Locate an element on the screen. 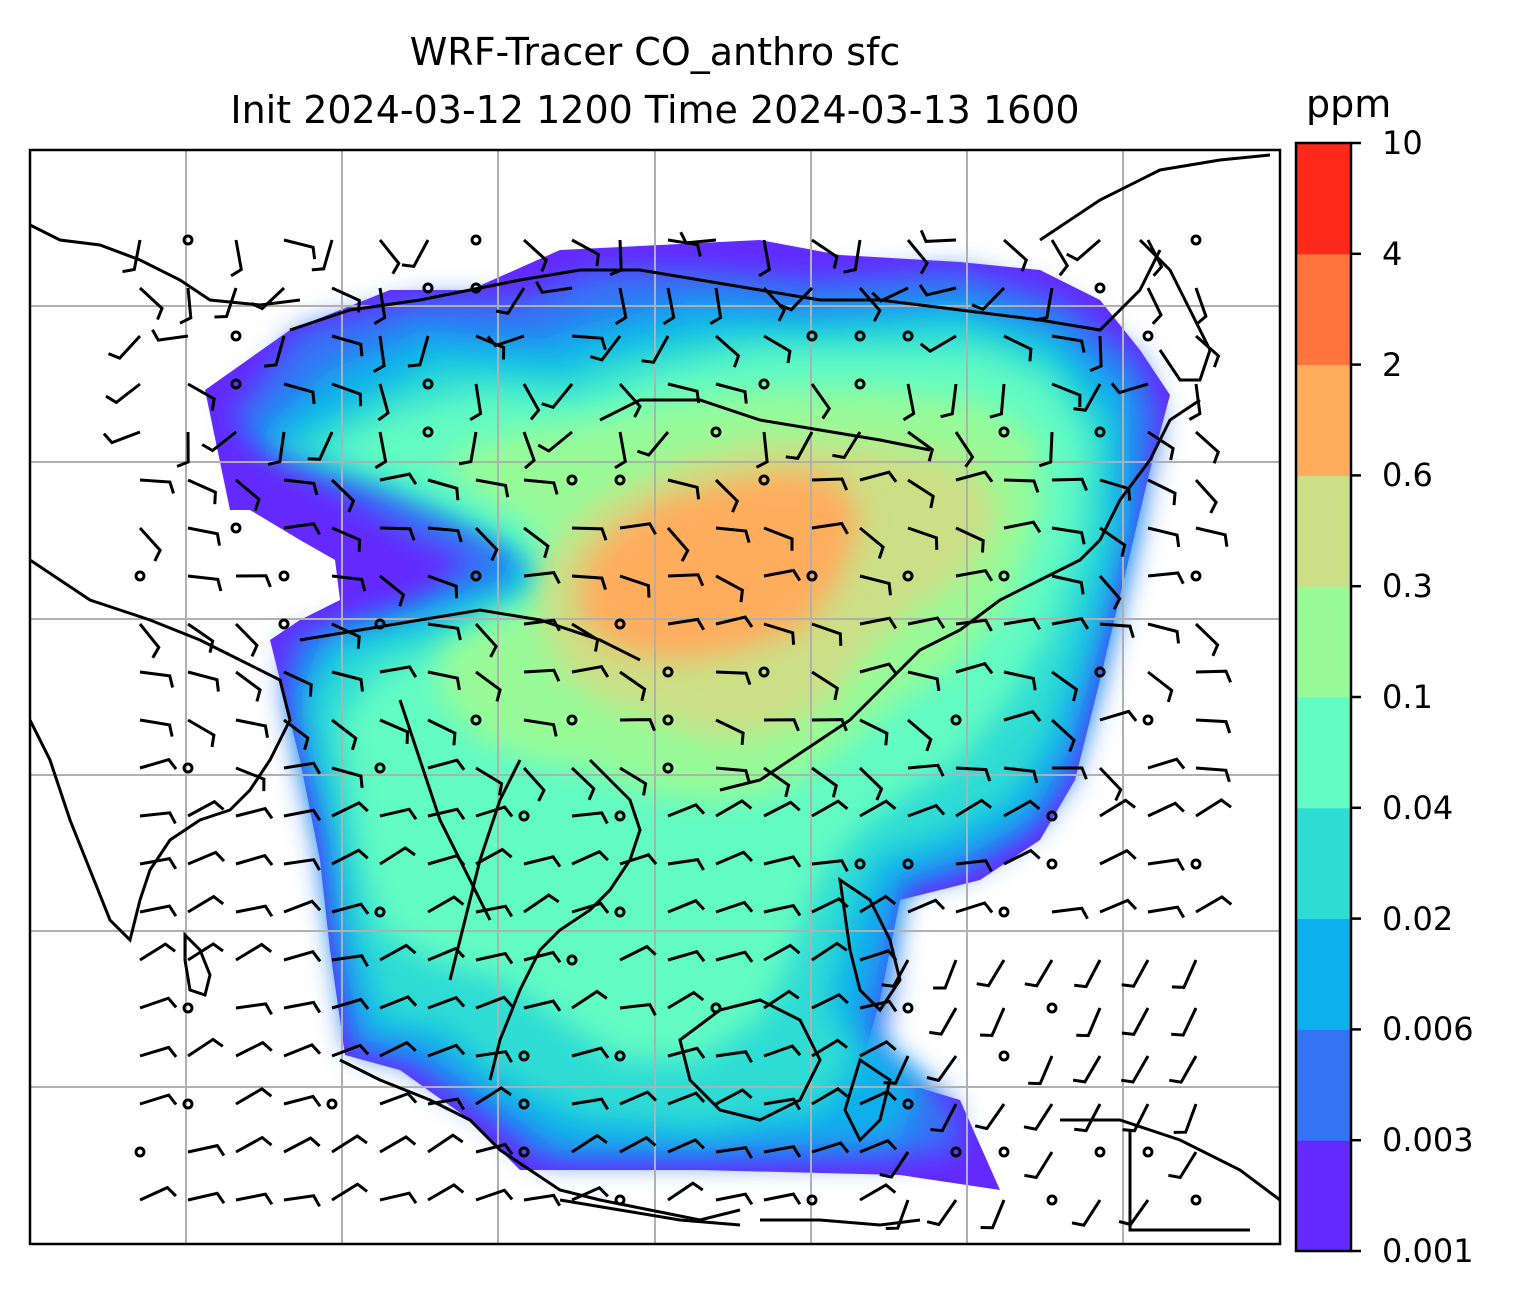 The width and height of the screenshot is (1528, 1306). philippines is located at coordinates (870, 944).